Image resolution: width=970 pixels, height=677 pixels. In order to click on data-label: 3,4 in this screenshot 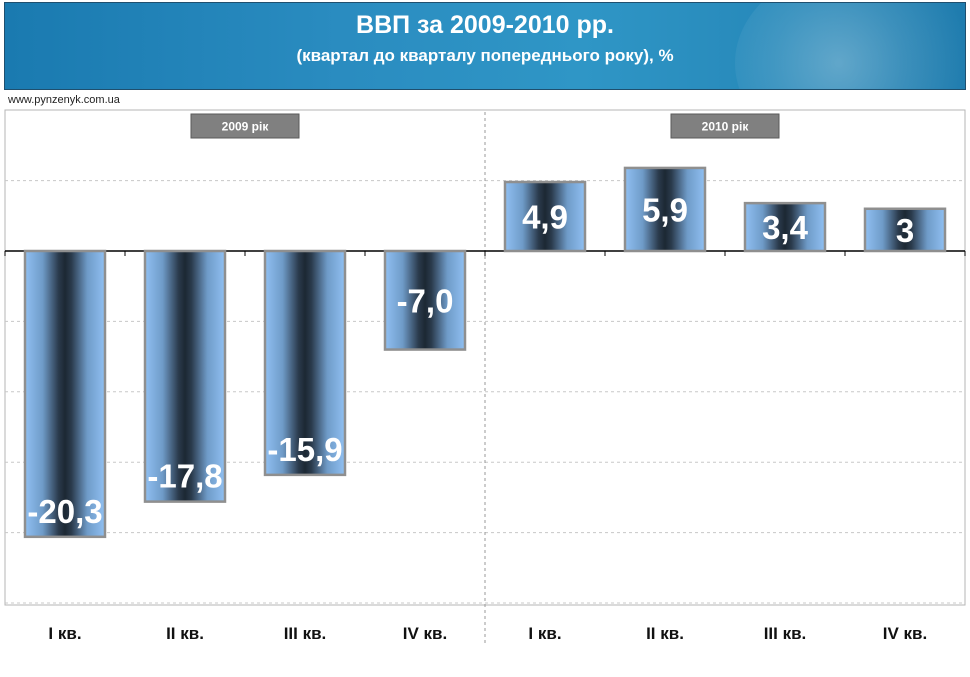, I will do `click(785, 227)`.